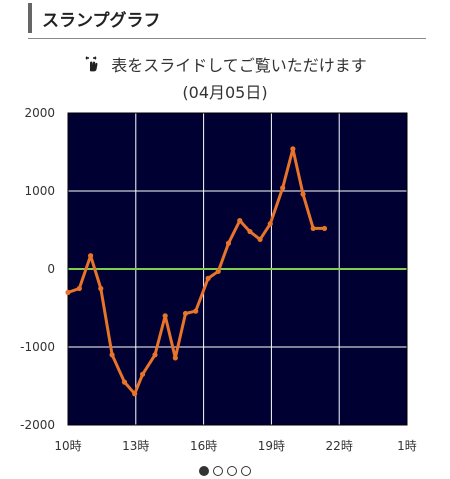  I want to click on swipe-hint: 表をスライドしてご覧いただけます, so click(225, 64).